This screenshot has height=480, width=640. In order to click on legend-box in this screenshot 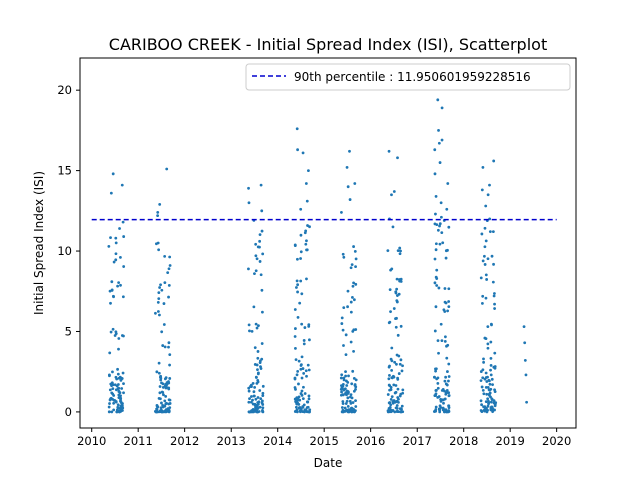, I will do `click(408, 77)`.